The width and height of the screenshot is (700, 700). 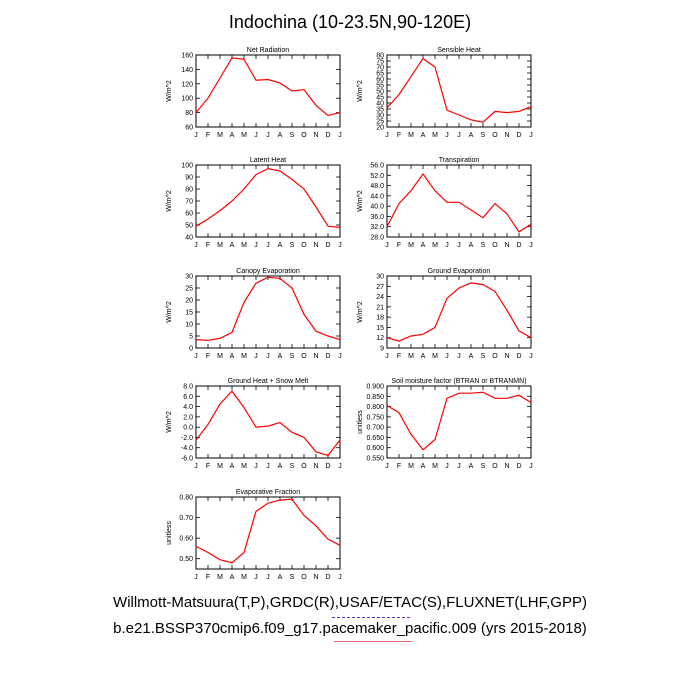 I want to click on panel-title: Canopy Evaporation, so click(x=268, y=271).